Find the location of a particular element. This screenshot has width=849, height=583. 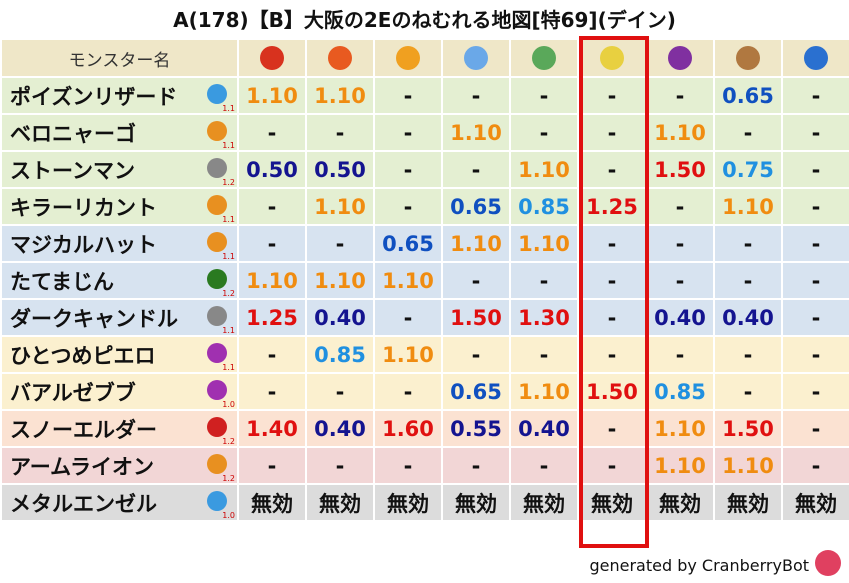

name-text: スノーエルダー is located at coordinates (83, 429).